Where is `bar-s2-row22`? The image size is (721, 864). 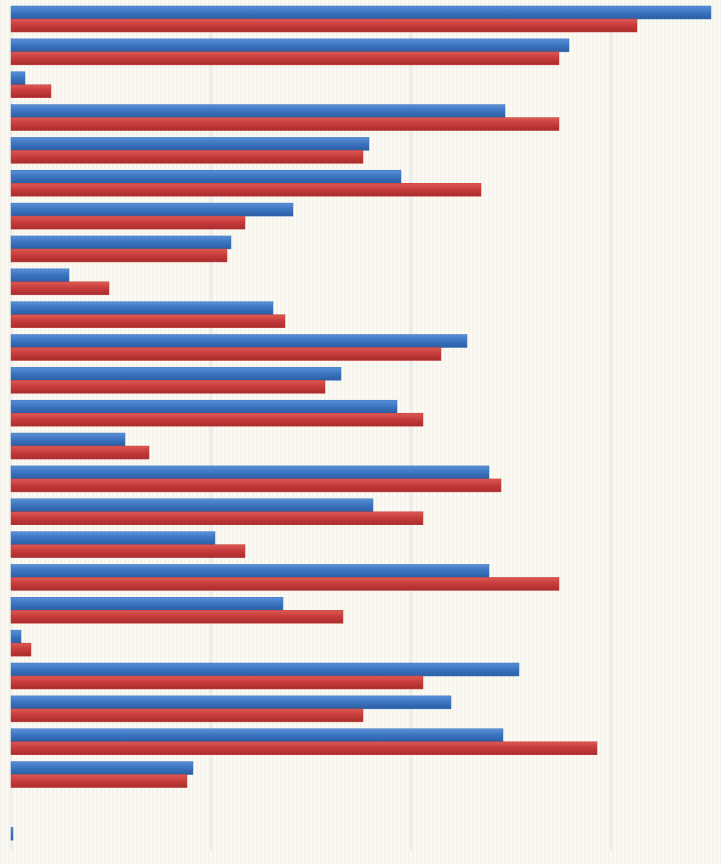
bar-s2-row22 is located at coordinates (187, 715).